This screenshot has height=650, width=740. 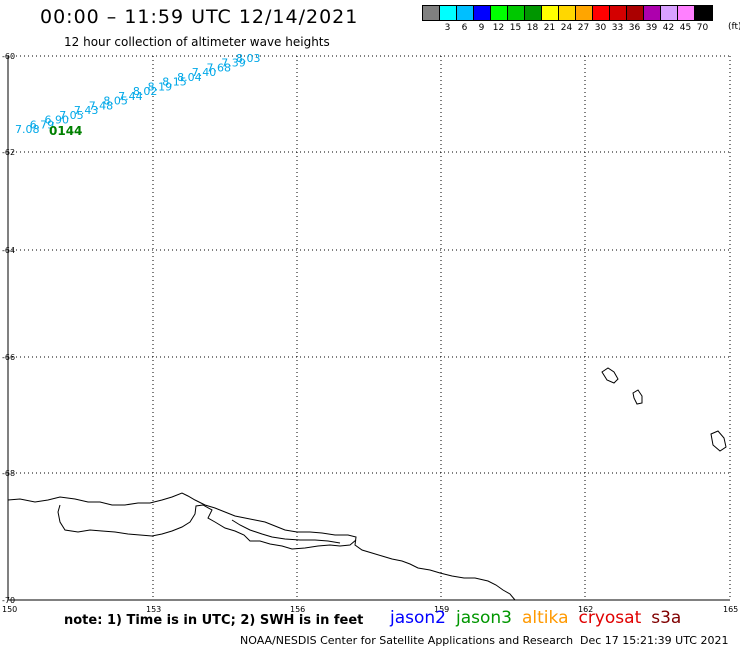 I want to click on wave-height-value: 7.43, so click(x=86, y=110).